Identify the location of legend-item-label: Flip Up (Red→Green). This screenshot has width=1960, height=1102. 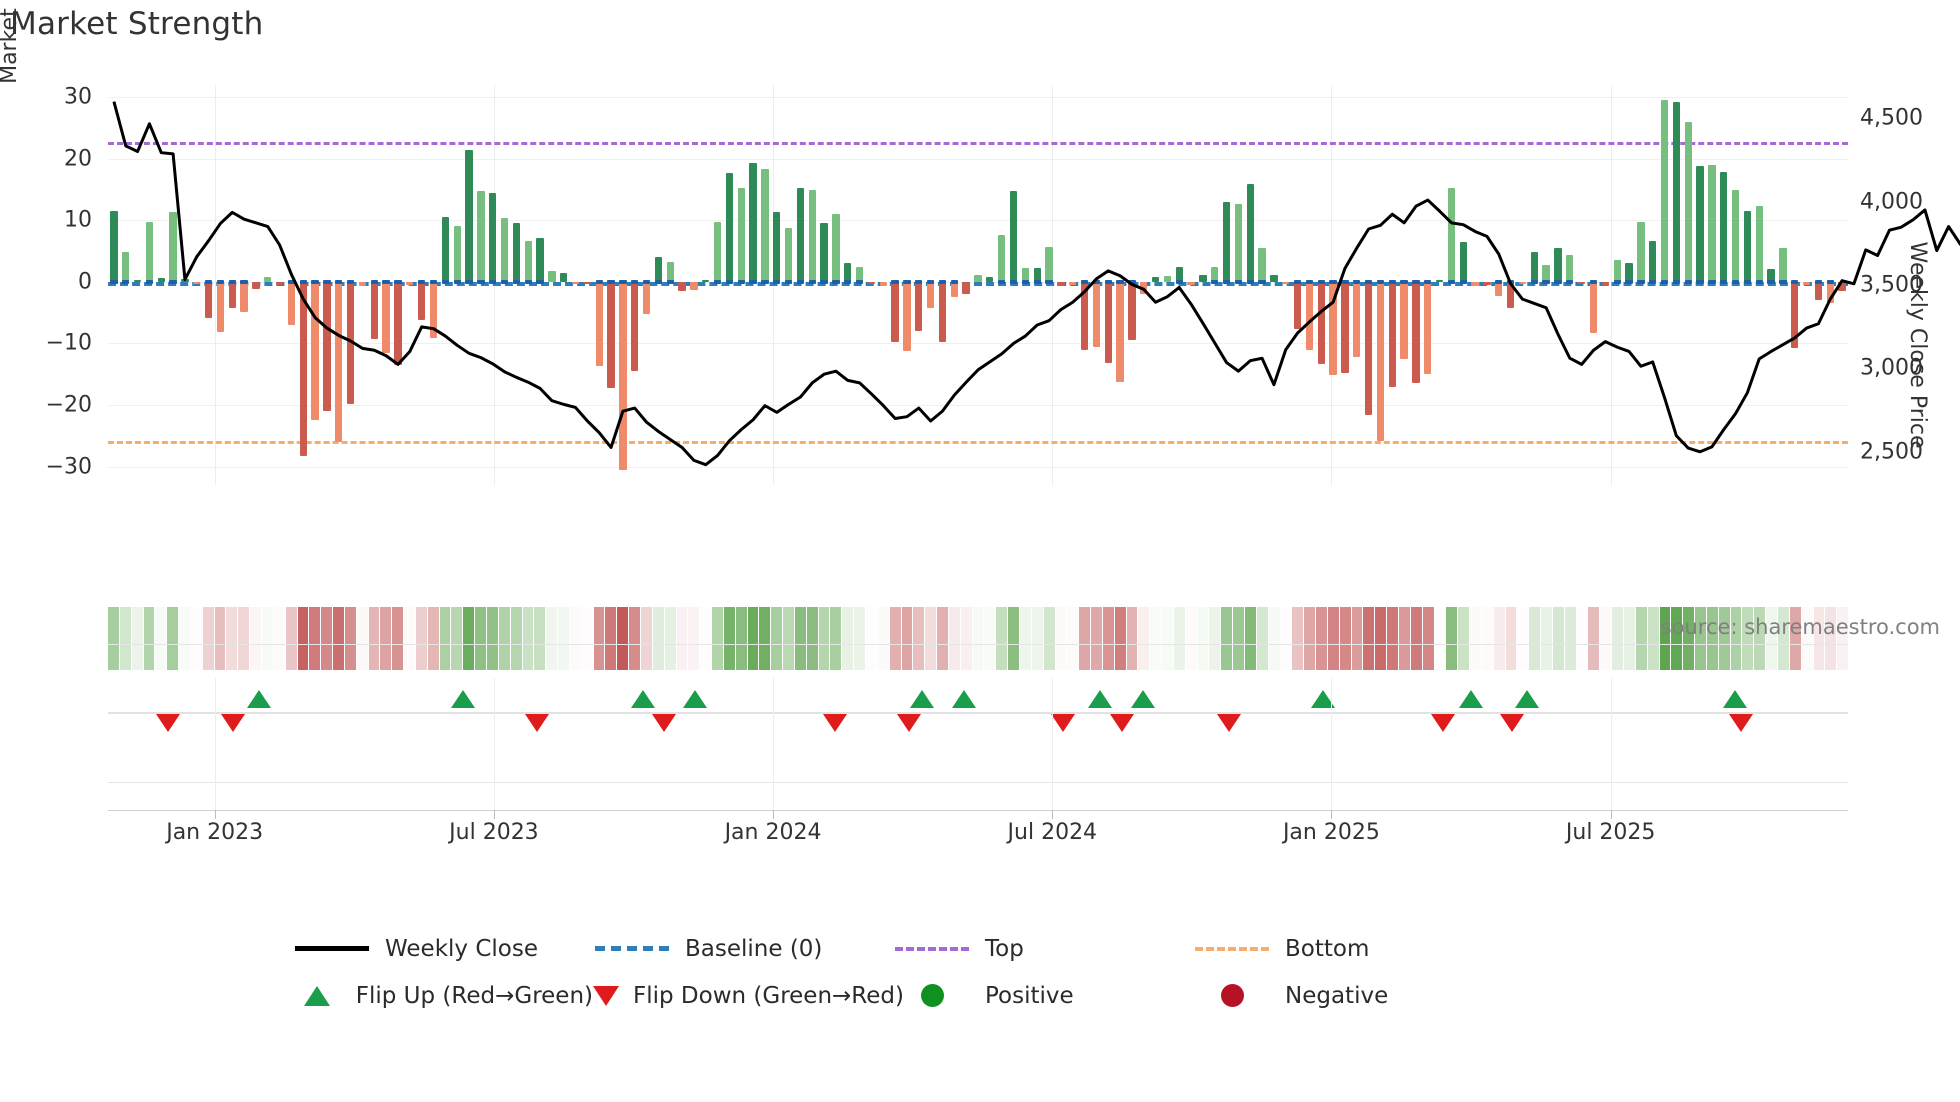
(474, 995).